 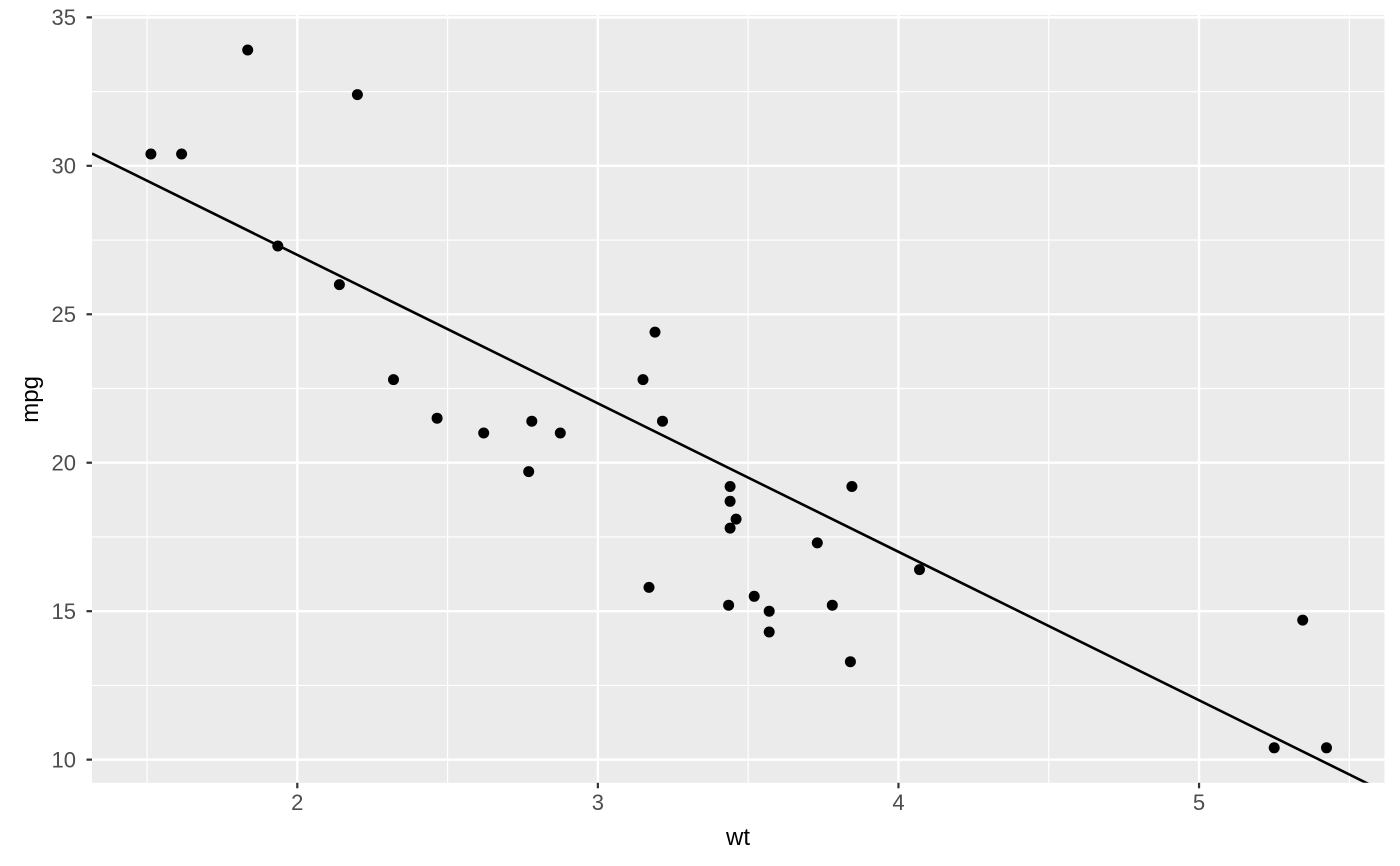 What do you see at coordinates (64, 759) in the screenshot?
I see `y-tick-label: 10` at bounding box center [64, 759].